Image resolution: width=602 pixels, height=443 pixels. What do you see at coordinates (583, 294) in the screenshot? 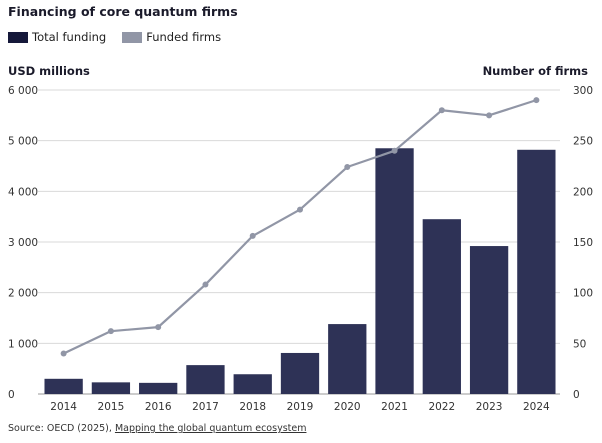
I see `right-axis-tick-label: 100` at bounding box center [583, 294].